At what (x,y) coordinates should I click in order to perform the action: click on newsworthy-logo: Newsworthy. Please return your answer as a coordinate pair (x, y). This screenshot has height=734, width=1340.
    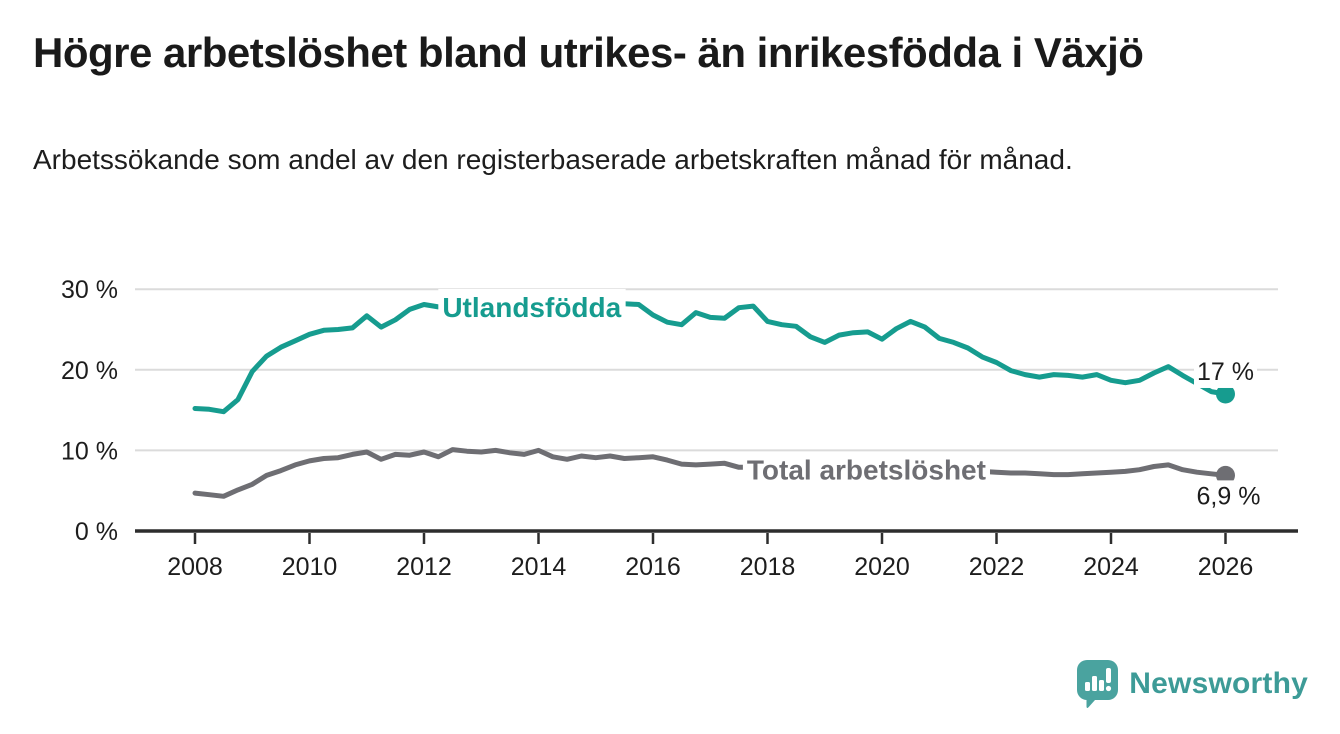
    Looking at the image, I should click on (1192, 684).